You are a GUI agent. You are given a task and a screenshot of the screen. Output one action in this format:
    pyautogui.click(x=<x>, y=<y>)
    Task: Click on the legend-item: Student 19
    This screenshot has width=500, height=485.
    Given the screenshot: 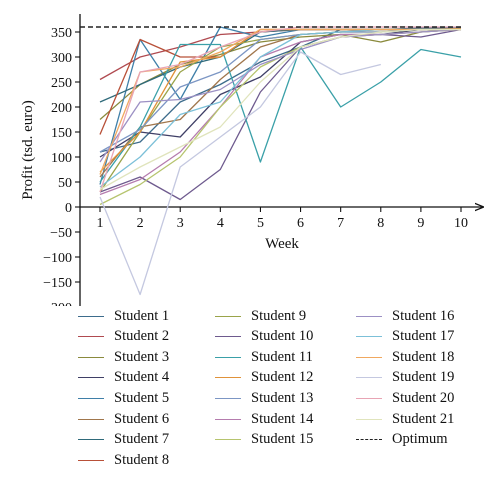 What is the action you would take?
    pyautogui.click(x=405, y=378)
    